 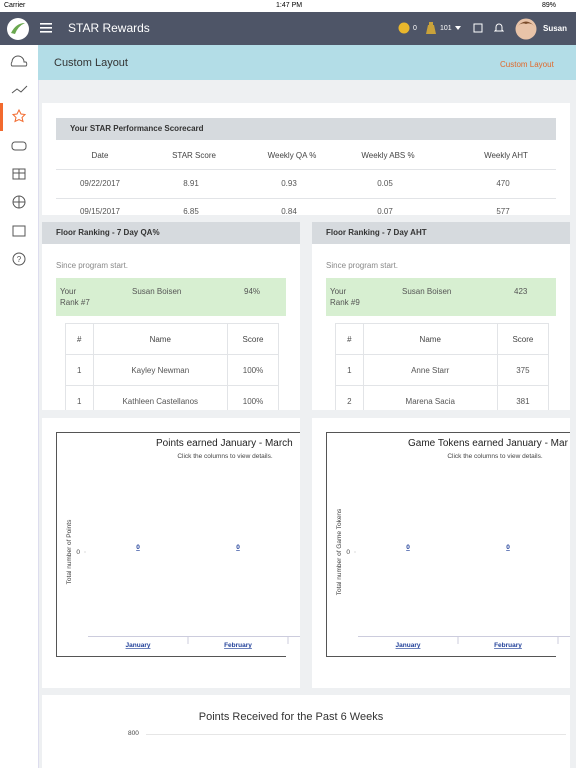 What do you see at coordinates (488, 443) in the screenshot?
I see `chart-title: Game Tokens earned January - Mar` at bounding box center [488, 443].